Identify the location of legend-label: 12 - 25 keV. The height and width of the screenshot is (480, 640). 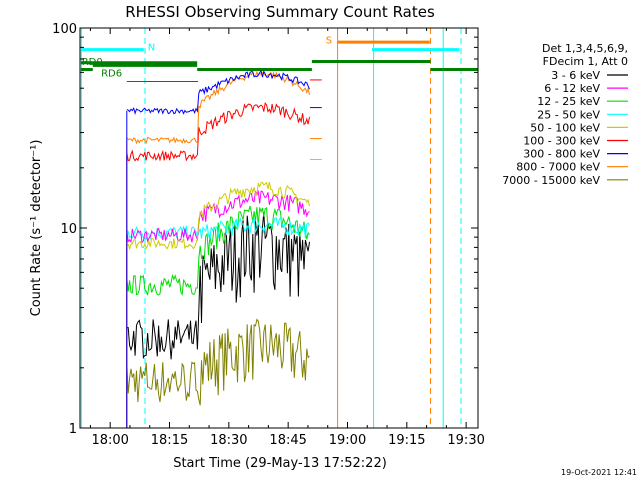
(568, 101).